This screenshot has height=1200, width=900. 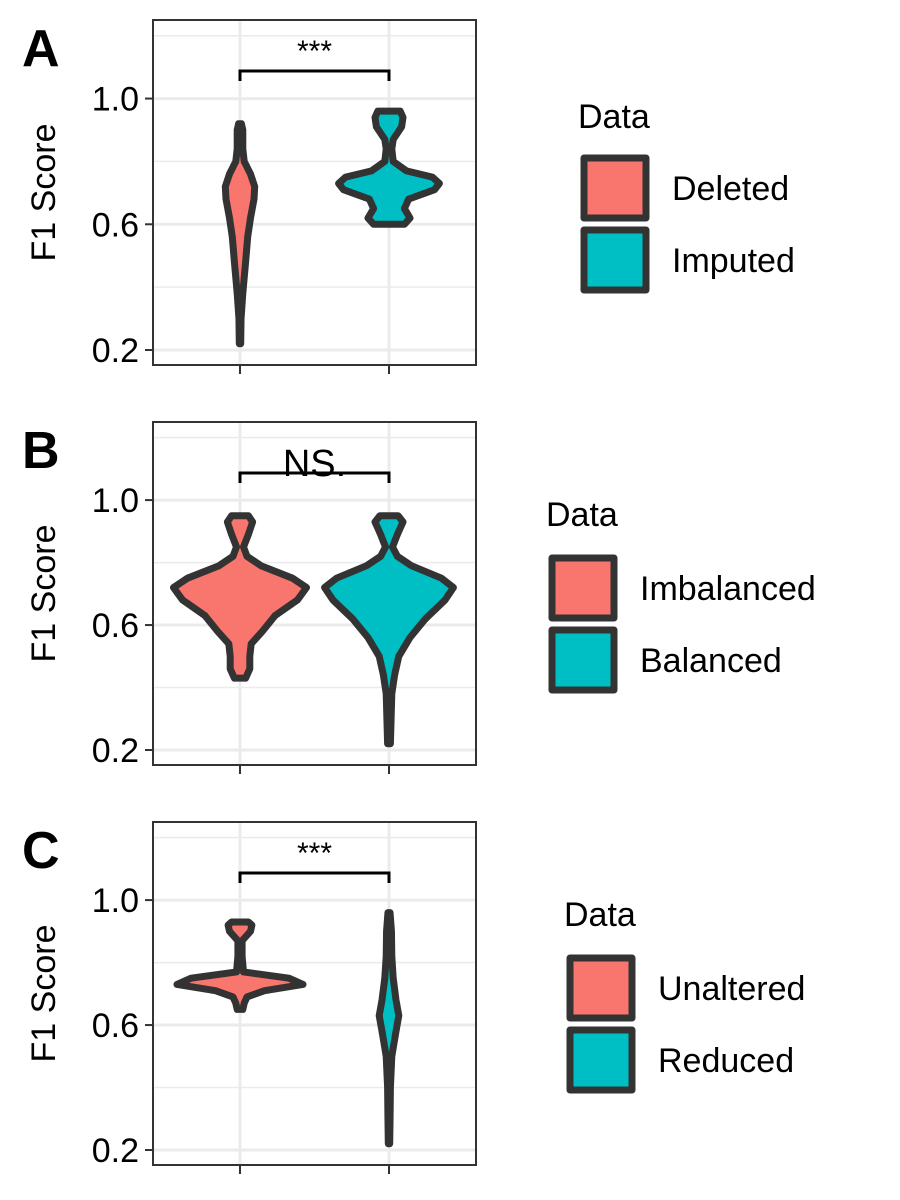 What do you see at coordinates (314, 464) in the screenshot?
I see `significance-label: NS.` at bounding box center [314, 464].